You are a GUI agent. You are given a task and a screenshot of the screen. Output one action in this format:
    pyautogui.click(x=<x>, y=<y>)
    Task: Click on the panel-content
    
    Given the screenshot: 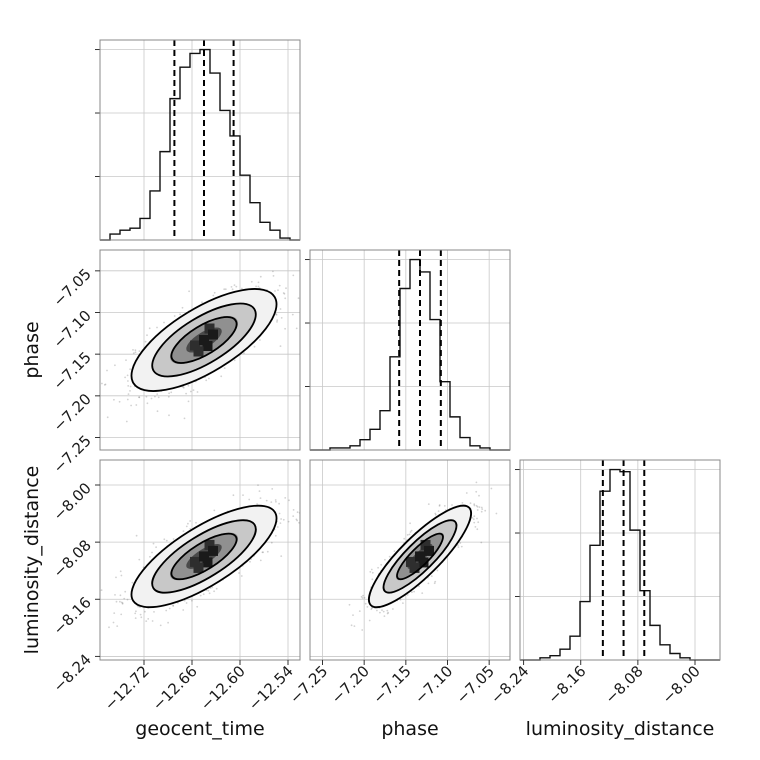 What is the action you would take?
    pyautogui.click(x=410, y=560)
    